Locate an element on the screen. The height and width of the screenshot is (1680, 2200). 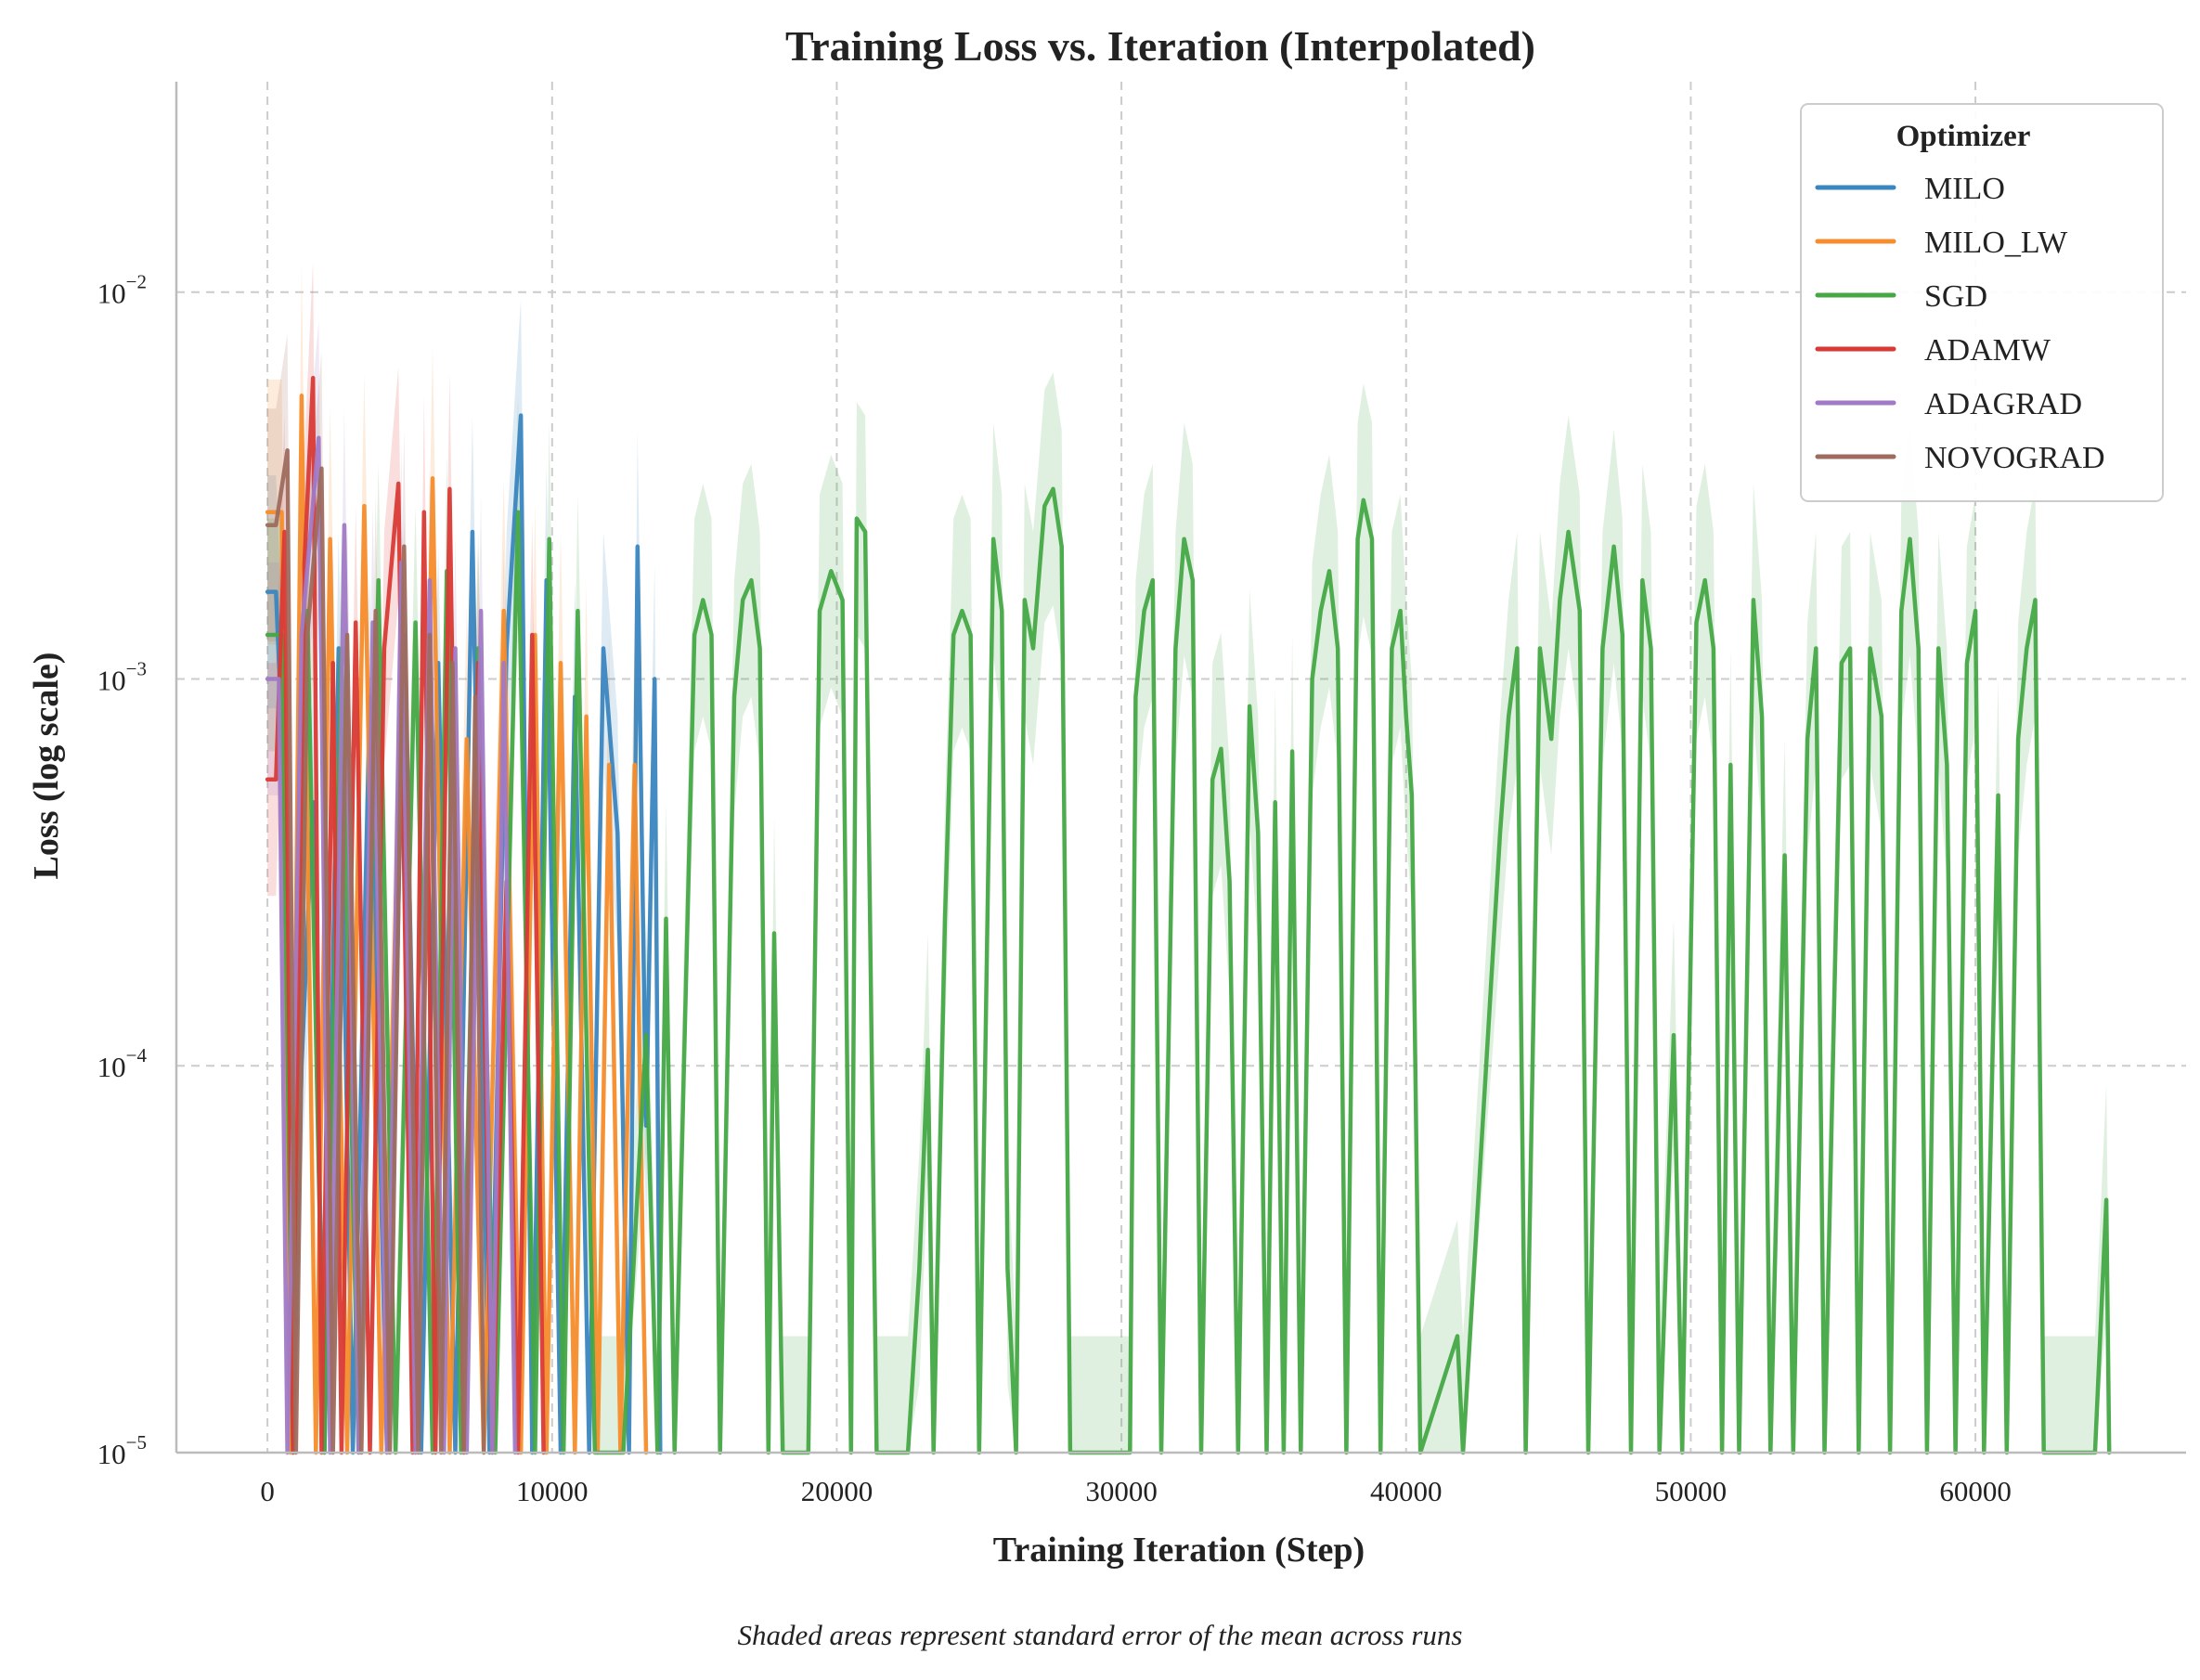
legend-entries: MILO MILO_LW SGD ADAMW ADAGRAD NOVOGRAD is located at coordinates (1960, 323).